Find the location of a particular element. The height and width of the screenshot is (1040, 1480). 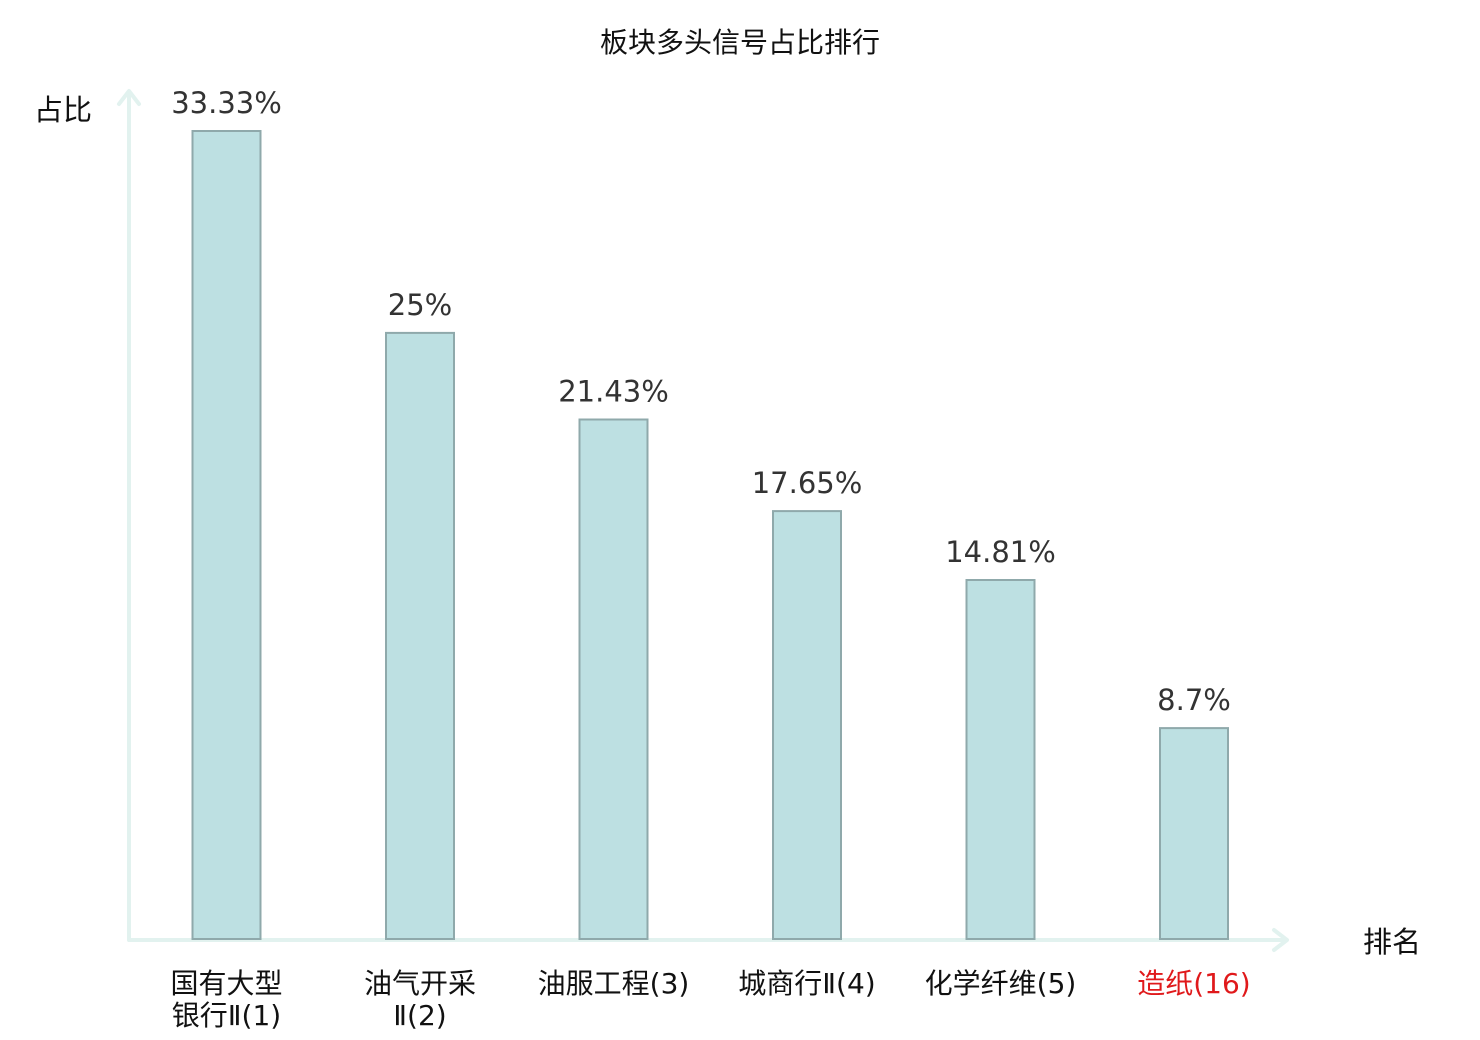

x-tick-label-line: 银行Ⅱ(1) is located at coordinates (226, 1015).